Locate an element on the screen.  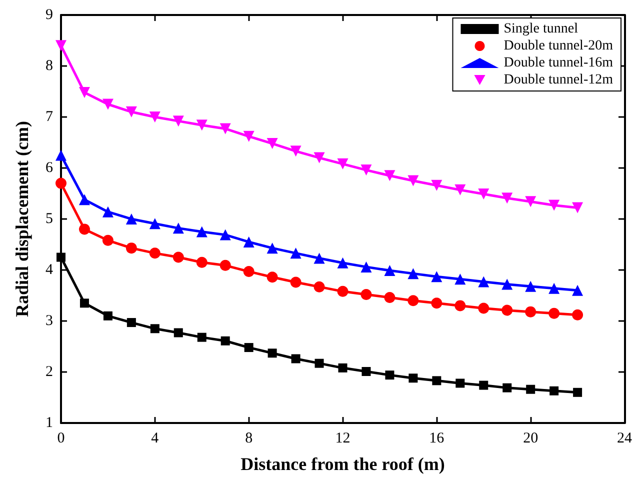
y-tick-label: 8 is located at coordinates (49, 66).